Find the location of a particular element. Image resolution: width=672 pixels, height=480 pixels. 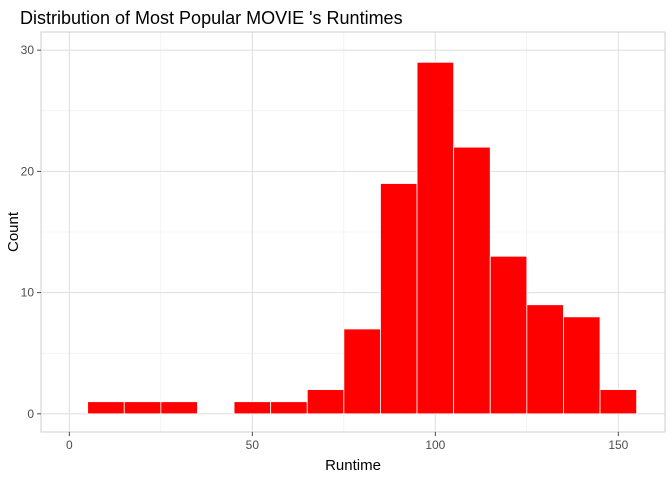

x-axis-label: Runtime is located at coordinates (353, 465).